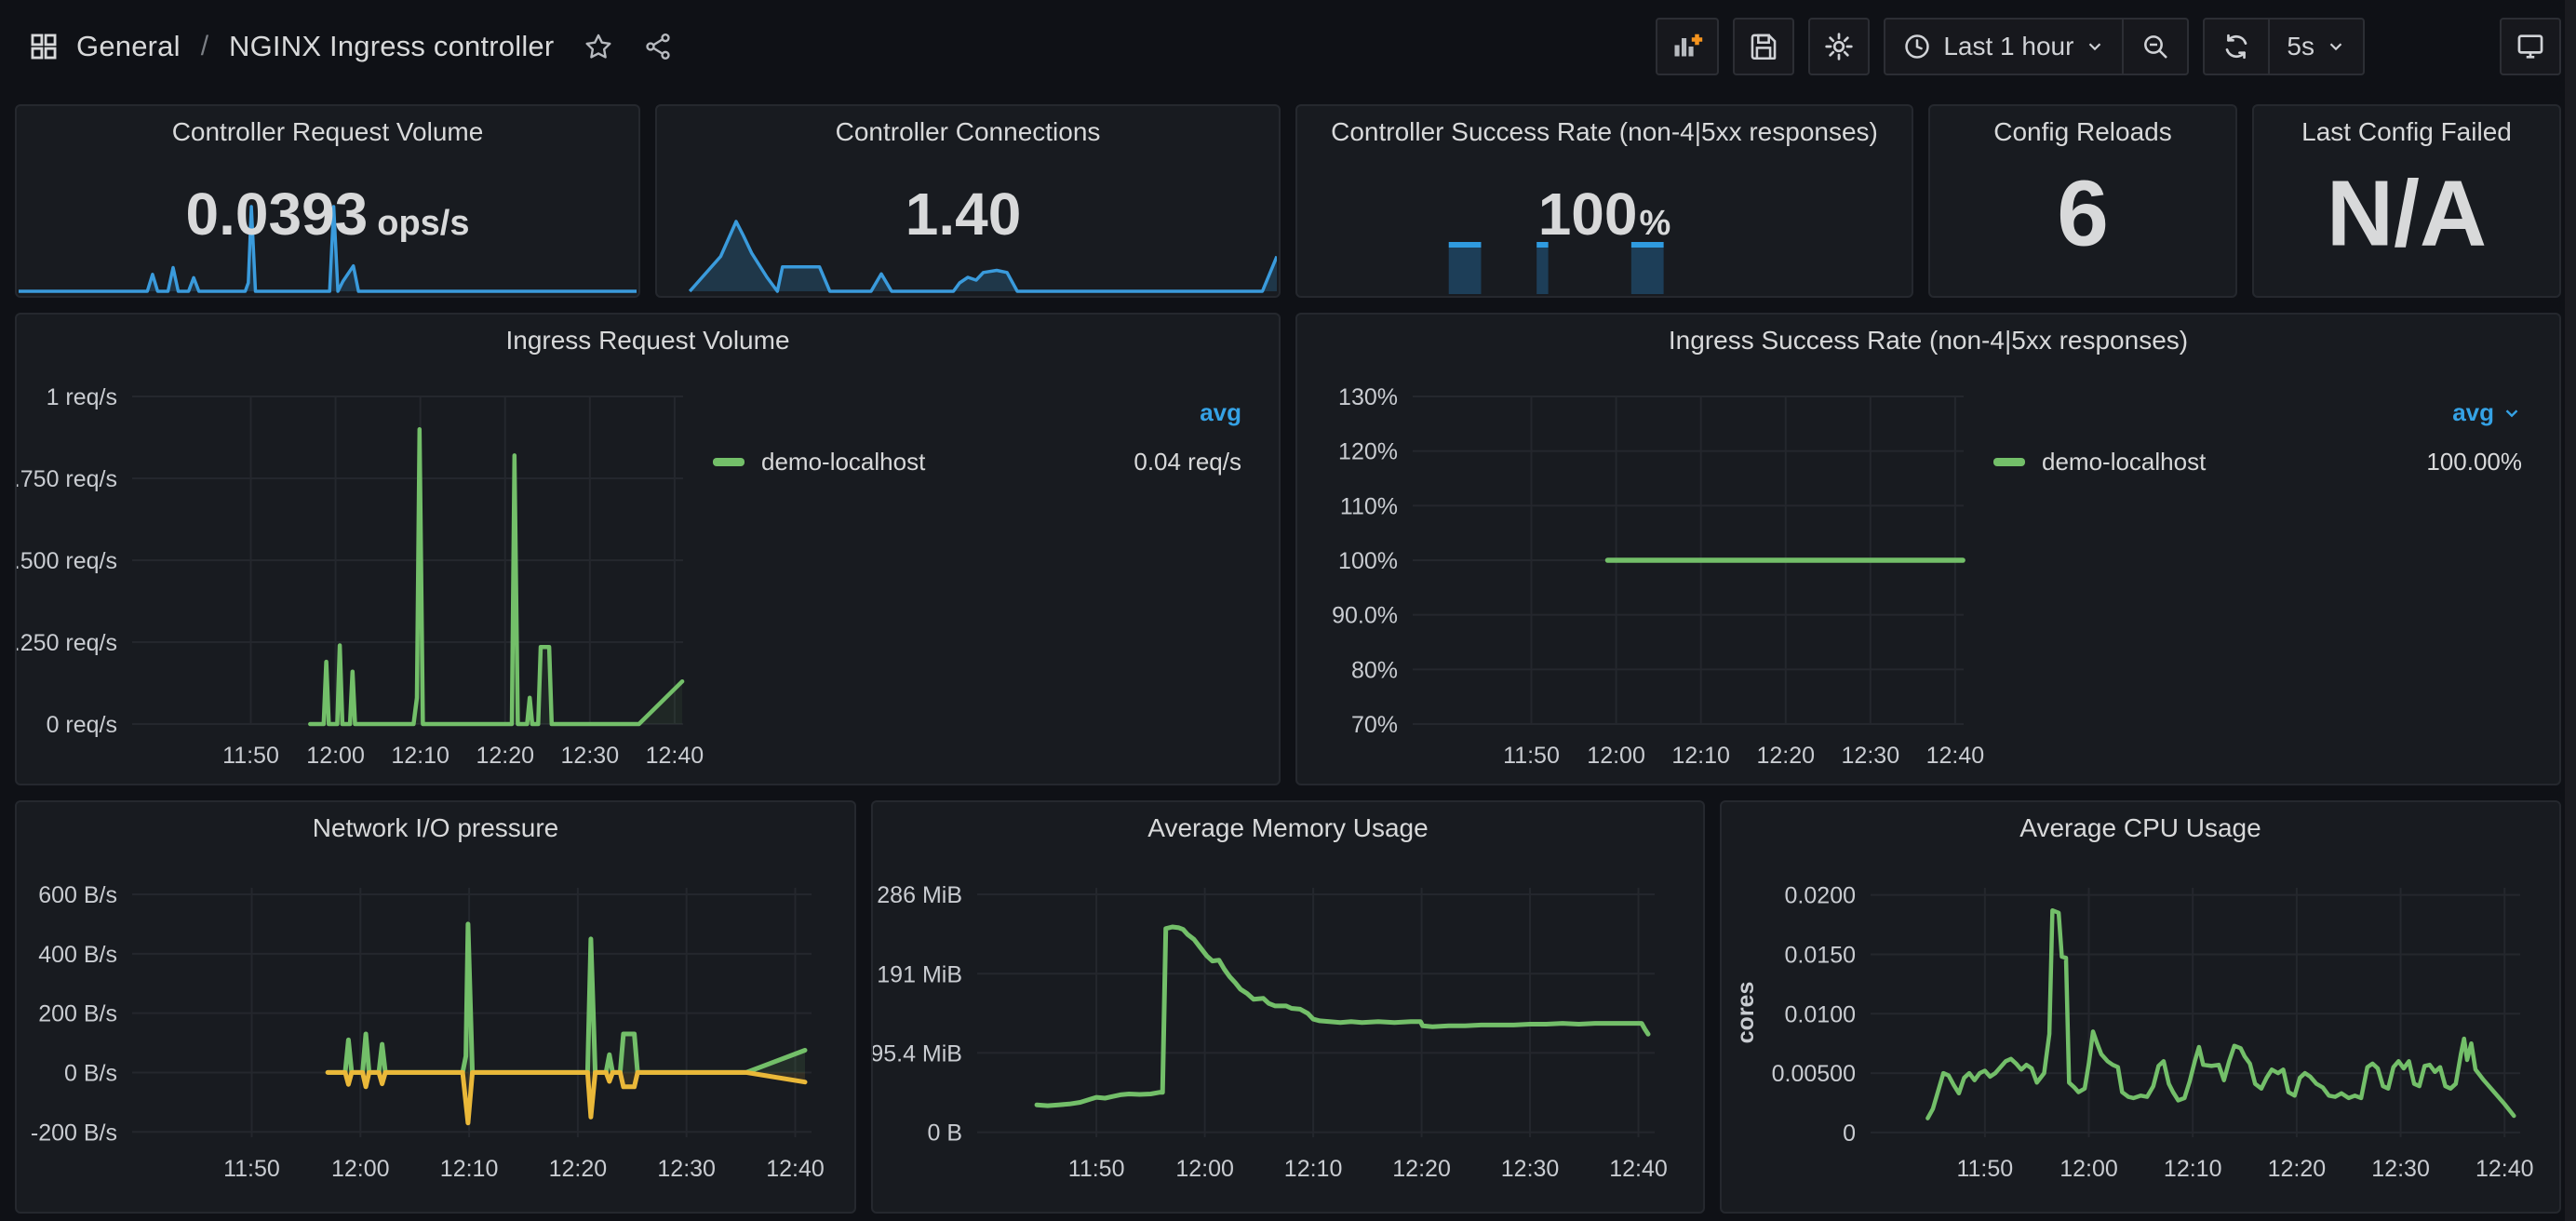 The height and width of the screenshot is (1221, 2576). Describe the element at coordinates (2095, 47) in the screenshot. I see `chevron-down-icon` at that location.